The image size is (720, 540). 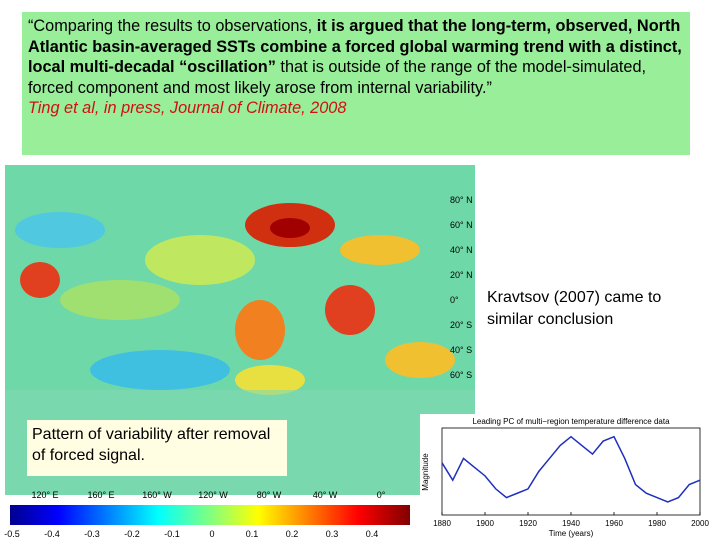 I want to click on latitude-label: 60° N, so click(x=461, y=225).